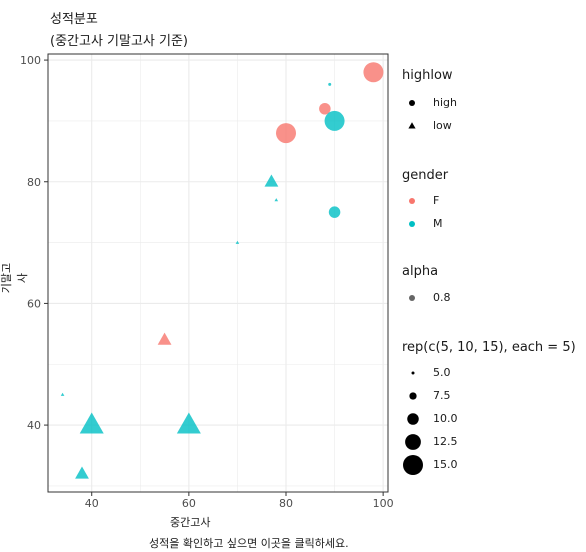 This screenshot has height=552, width=586. I want to click on x-tick-label: 60, so click(189, 503).